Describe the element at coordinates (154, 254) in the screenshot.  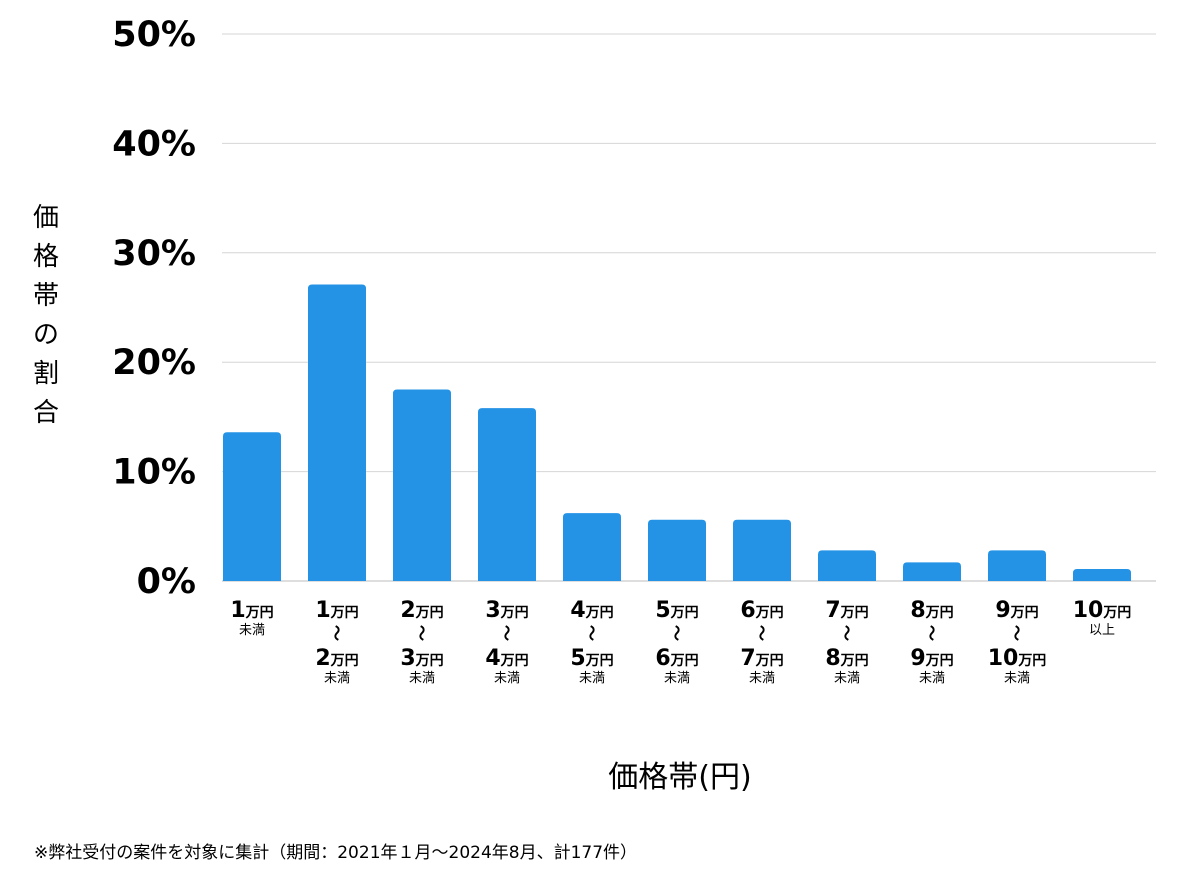
I see `y-tick-label: 30%` at that location.